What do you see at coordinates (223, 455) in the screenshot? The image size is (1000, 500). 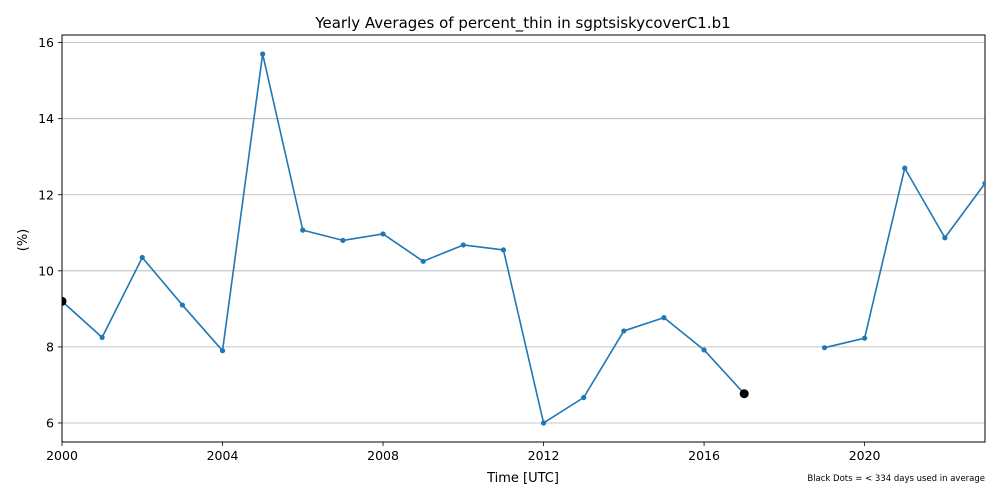 I see `x-tick-label: 2004` at bounding box center [223, 455].